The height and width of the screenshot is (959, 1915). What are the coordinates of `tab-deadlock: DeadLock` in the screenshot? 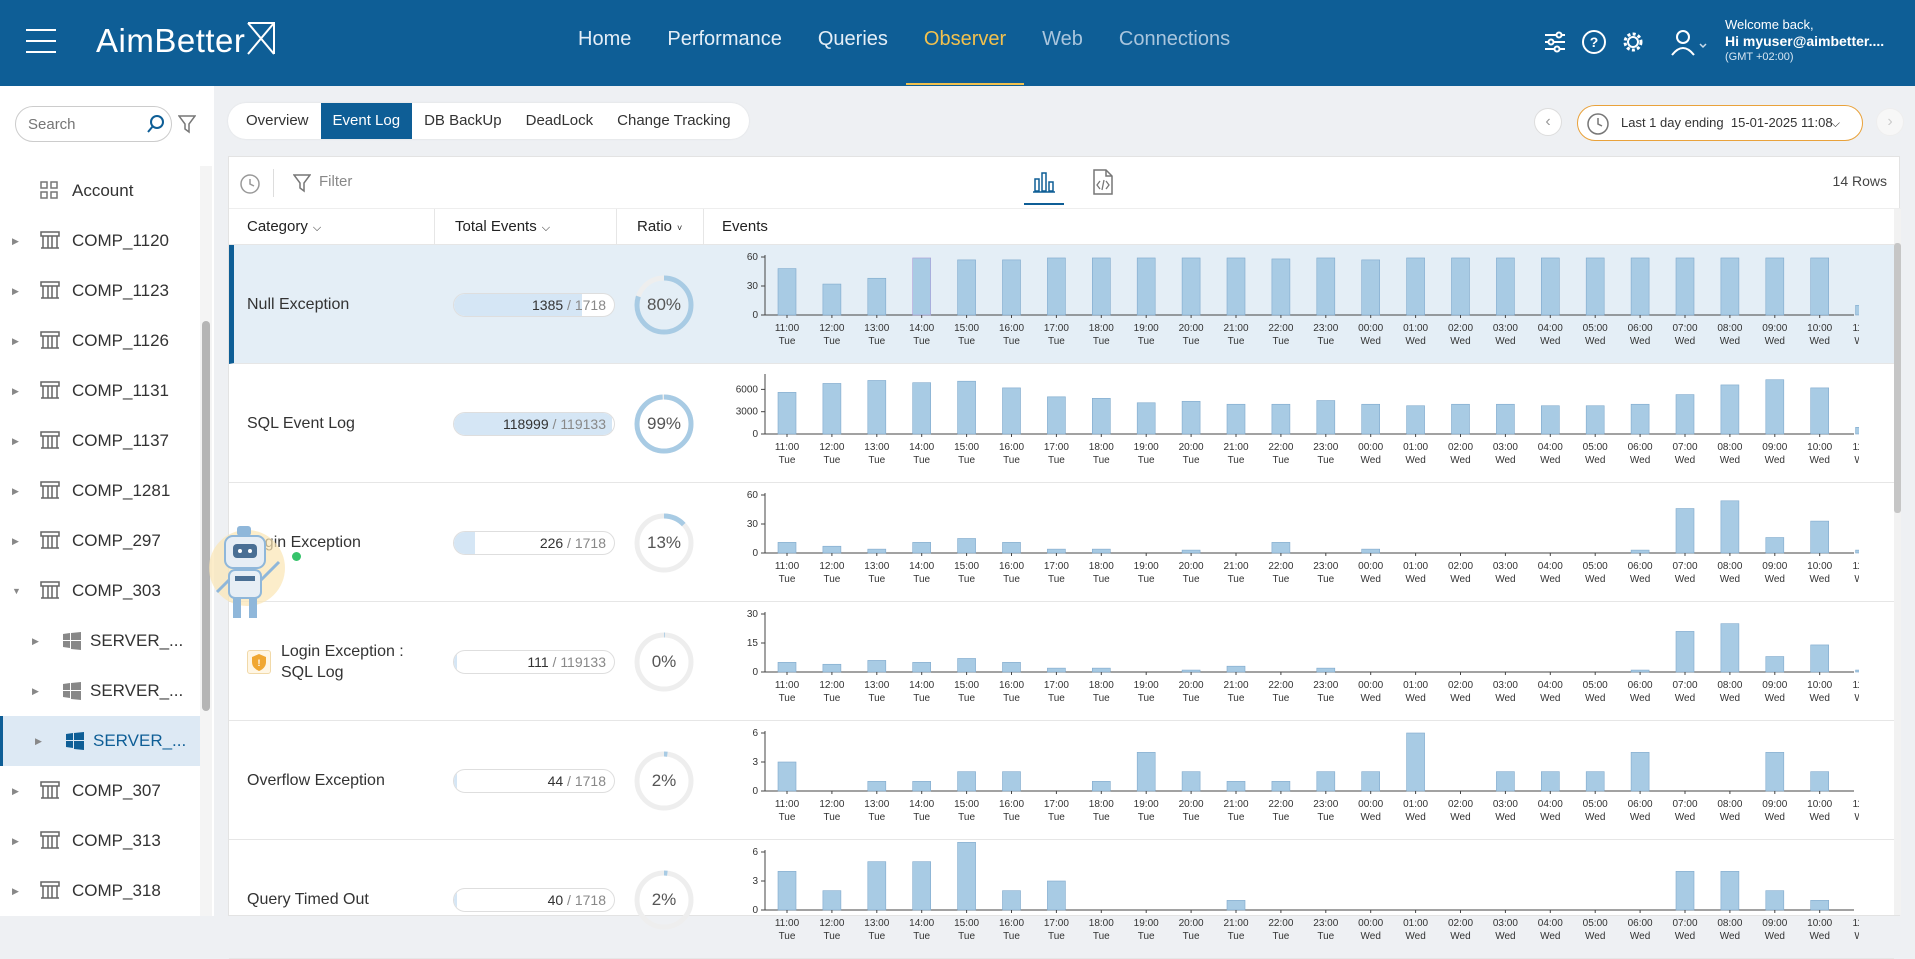 It's located at (559, 120).